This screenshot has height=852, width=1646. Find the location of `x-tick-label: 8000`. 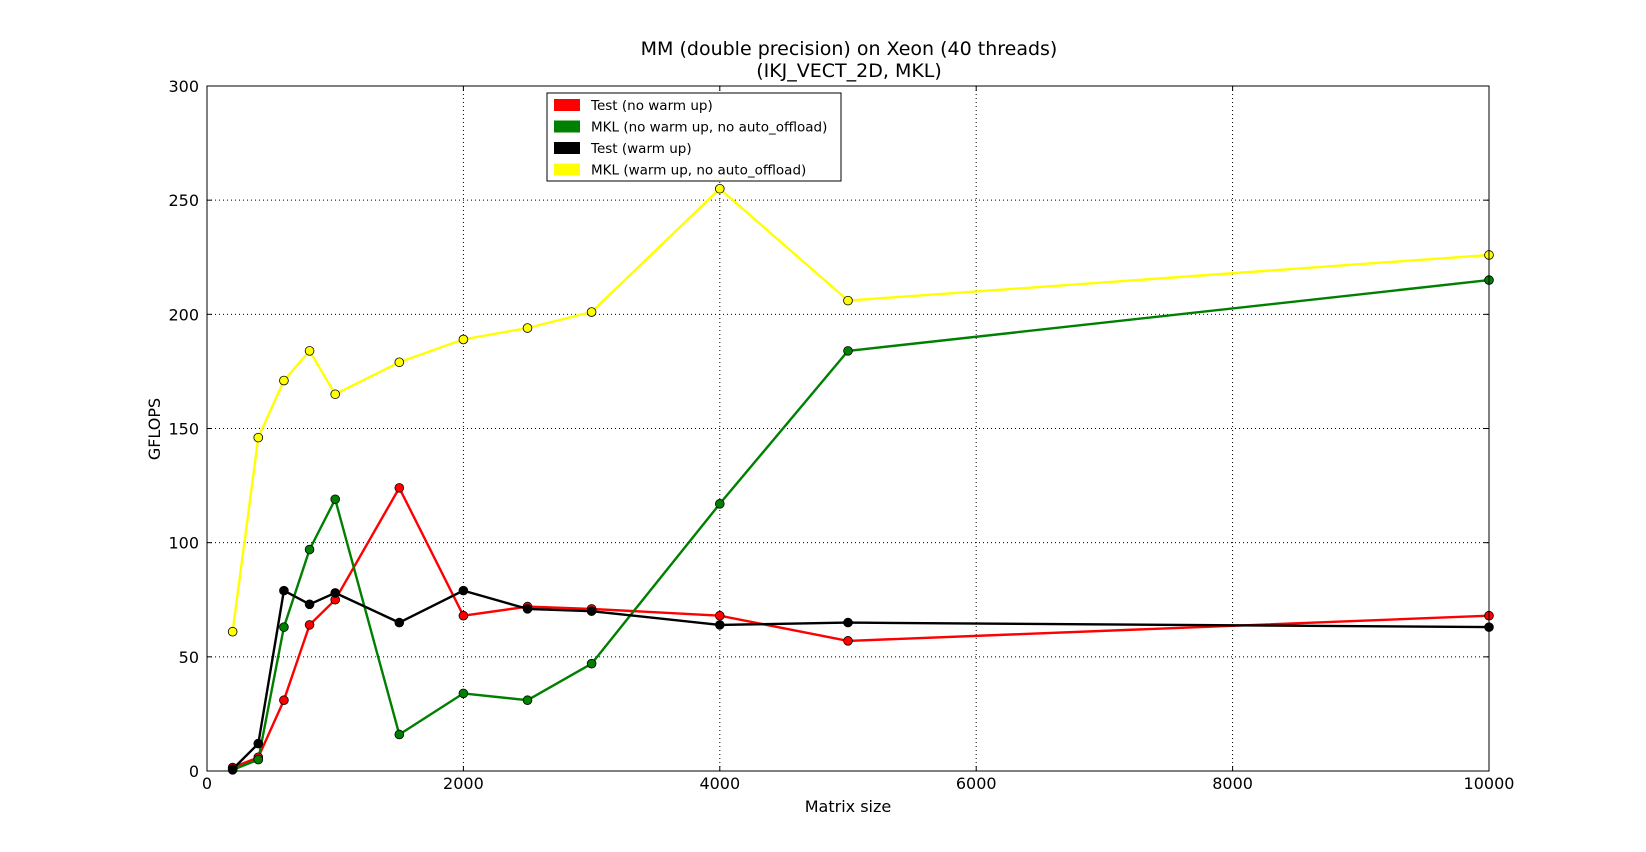

x-tick-label: 8000 is located at coordinates (1232, 783).